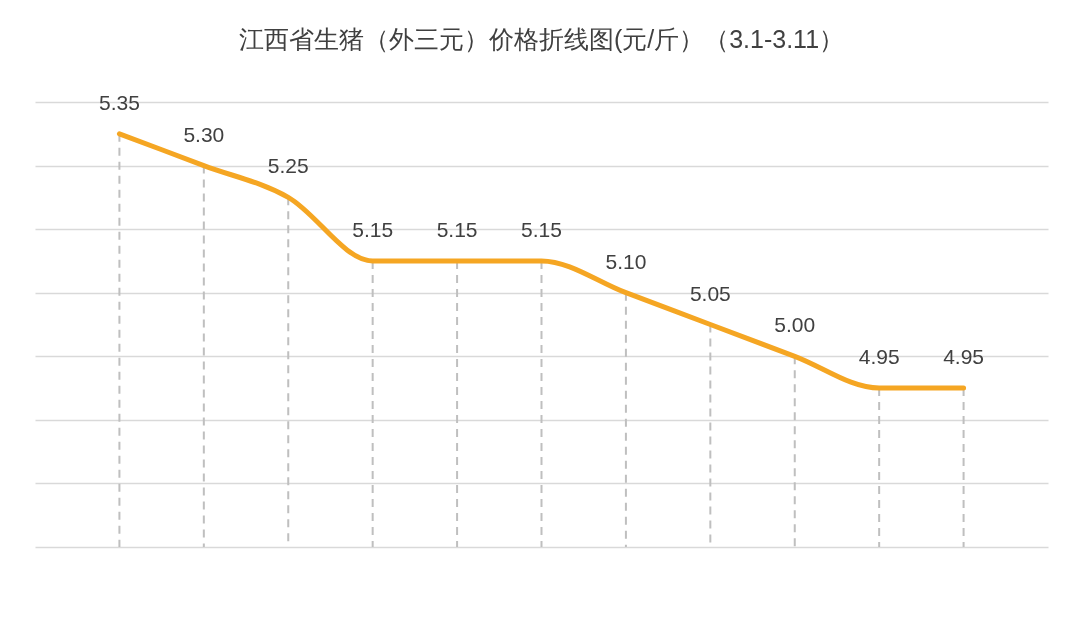 The height and width of the screenshot is (633, 1080). I want to click on data-label: 5.25, so click(288, 166).